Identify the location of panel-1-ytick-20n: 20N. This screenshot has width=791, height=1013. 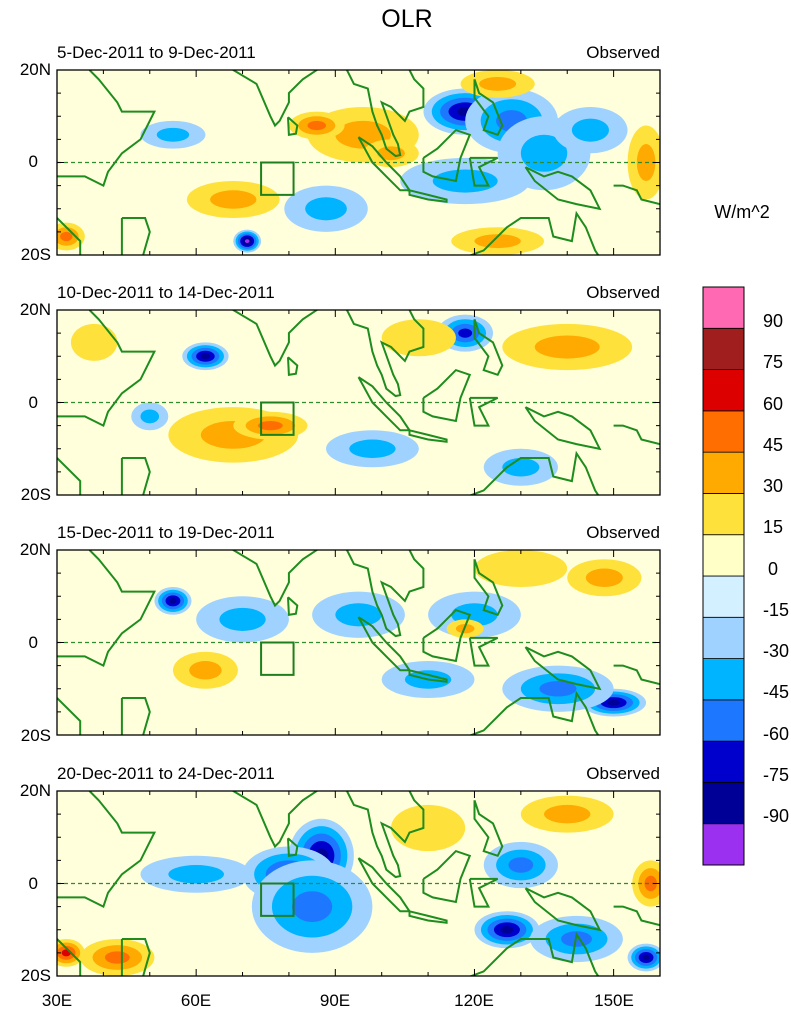
(35, 69).